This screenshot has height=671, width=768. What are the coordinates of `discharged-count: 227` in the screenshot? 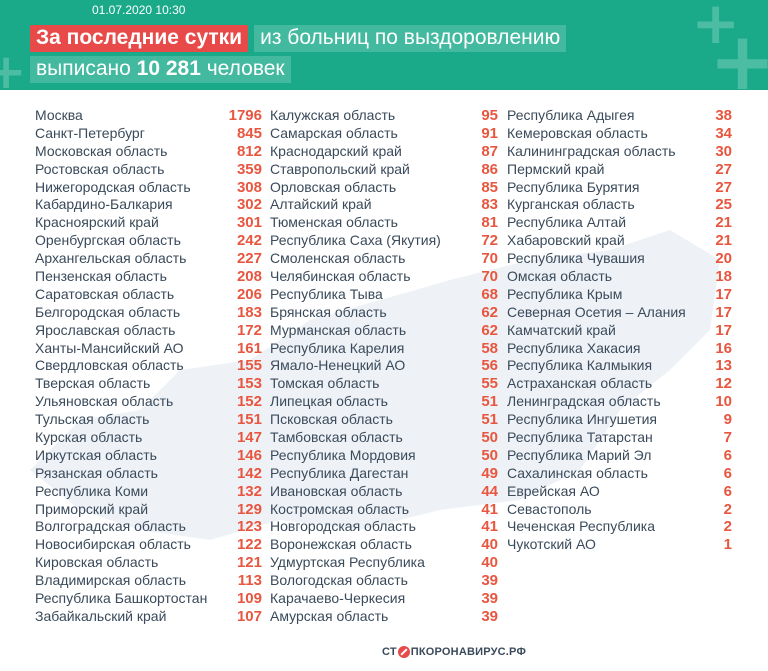 It's located at (249, 259).